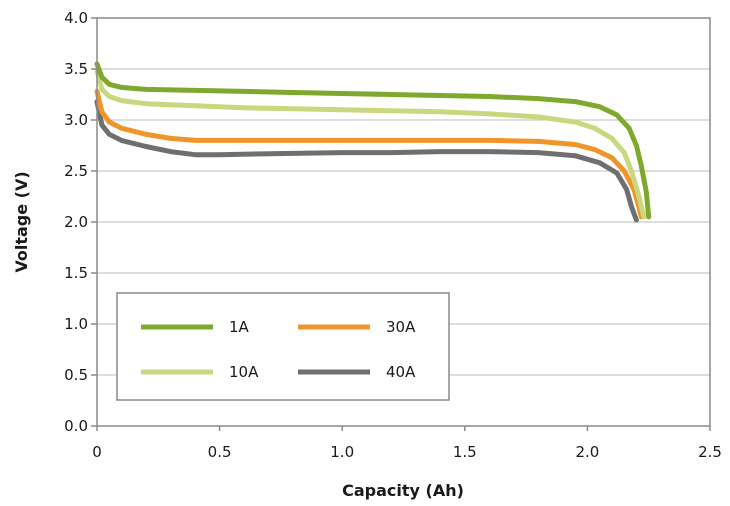 This screenshot has height=506, width=730. I want to click on legend-label: 1A, so click(239, 327).